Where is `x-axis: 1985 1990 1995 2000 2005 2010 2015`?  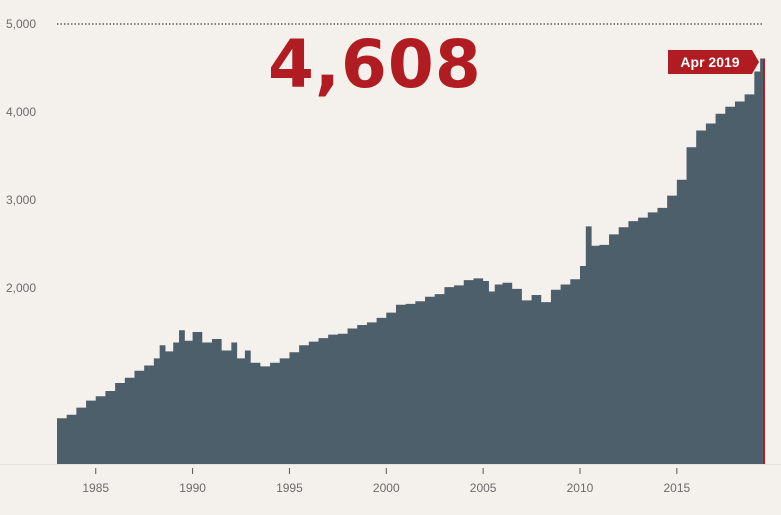 x-axis: 1985 1990 1995 2000 2005 2010 2015 is located at coordinates (390, 479).